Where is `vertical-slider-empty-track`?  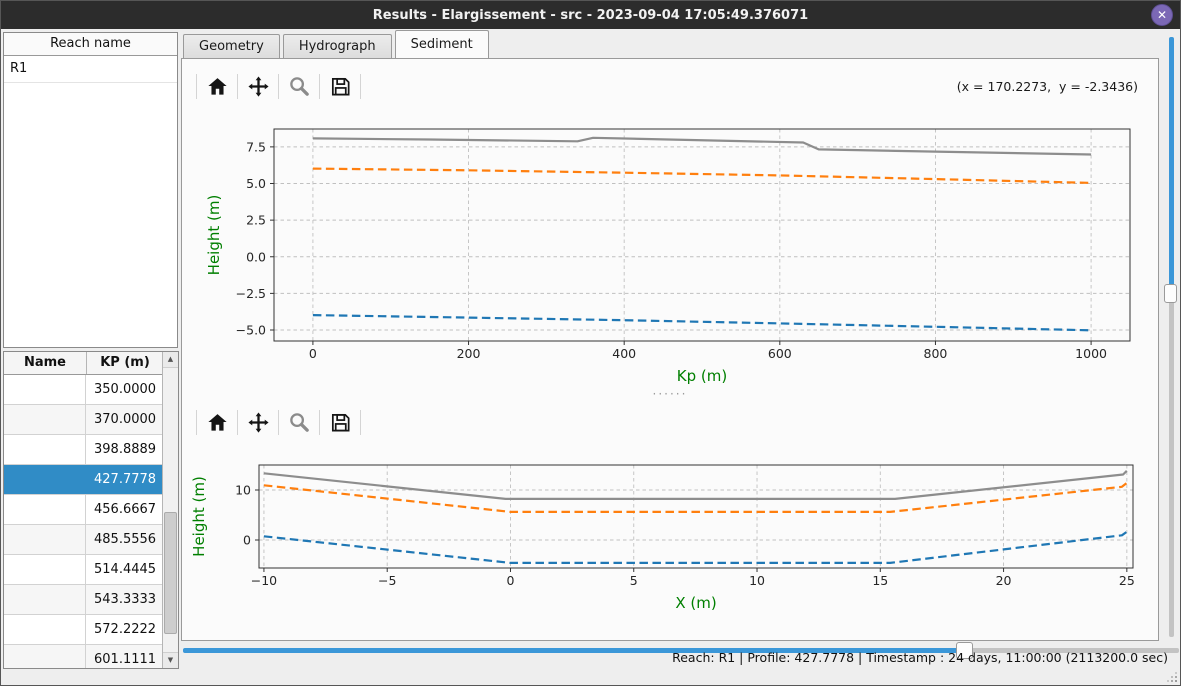
vertical-slider-empty-track is located at coordinates (1171, 465).